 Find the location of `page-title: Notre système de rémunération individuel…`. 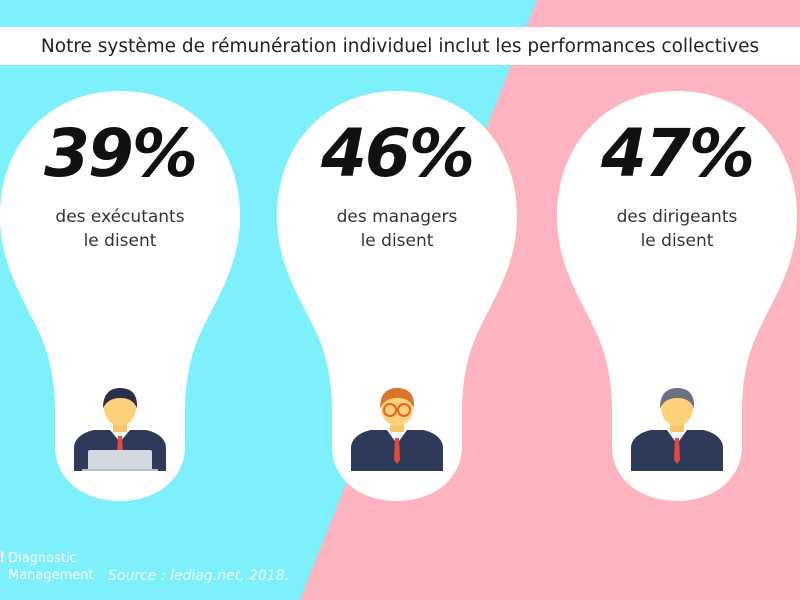

page-title: Notre système de rémunération individuel… is located at coordinates (400, 46).